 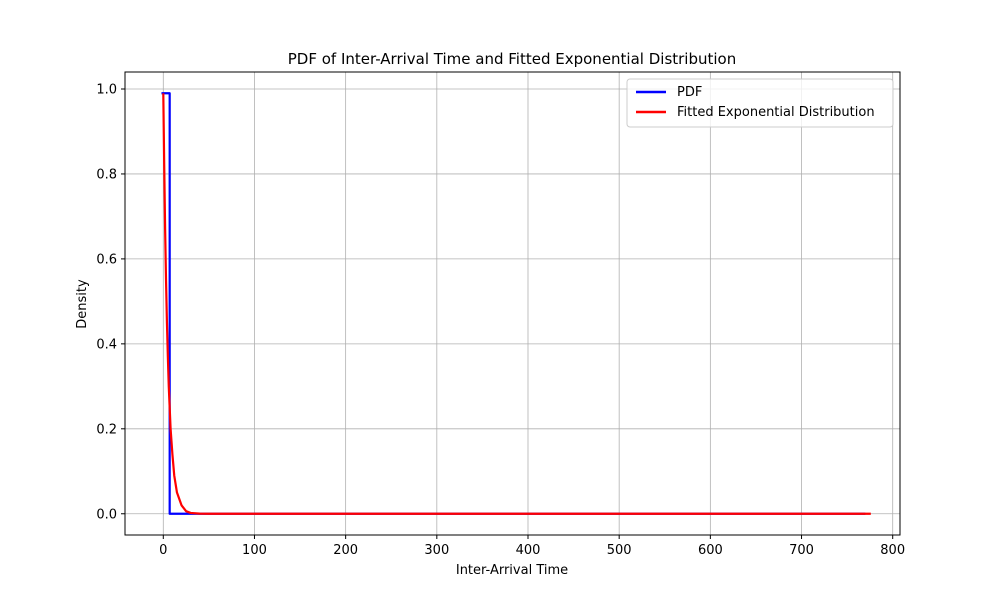 I want to click on x-tick-label: 500, so click(x=619, y=550).